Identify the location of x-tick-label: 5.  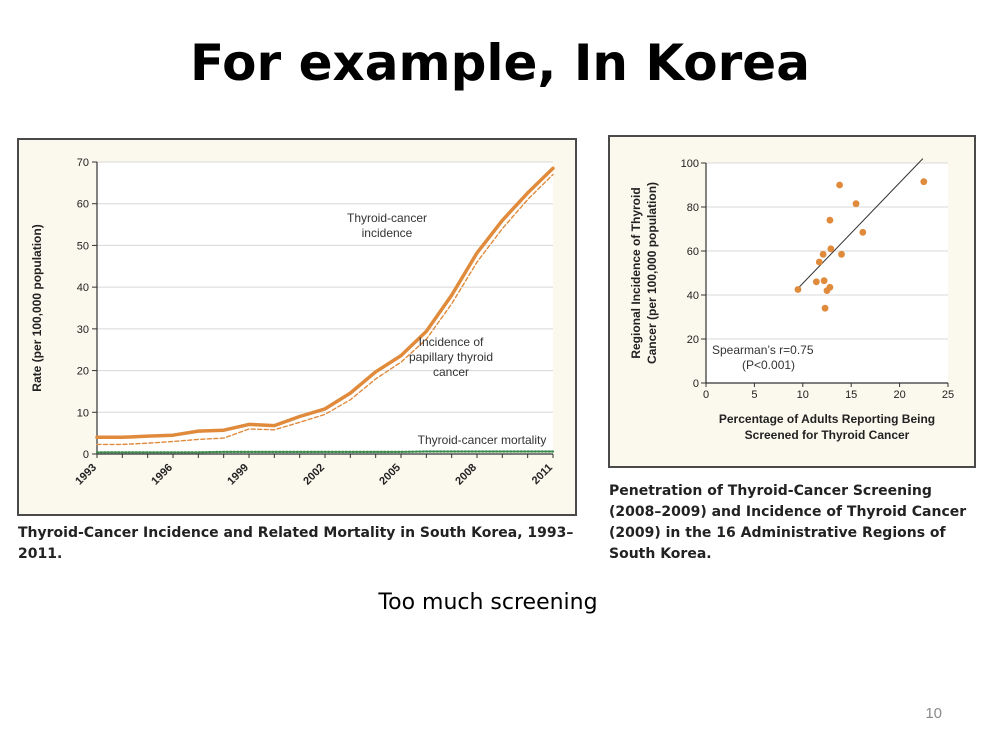
(754, 395).